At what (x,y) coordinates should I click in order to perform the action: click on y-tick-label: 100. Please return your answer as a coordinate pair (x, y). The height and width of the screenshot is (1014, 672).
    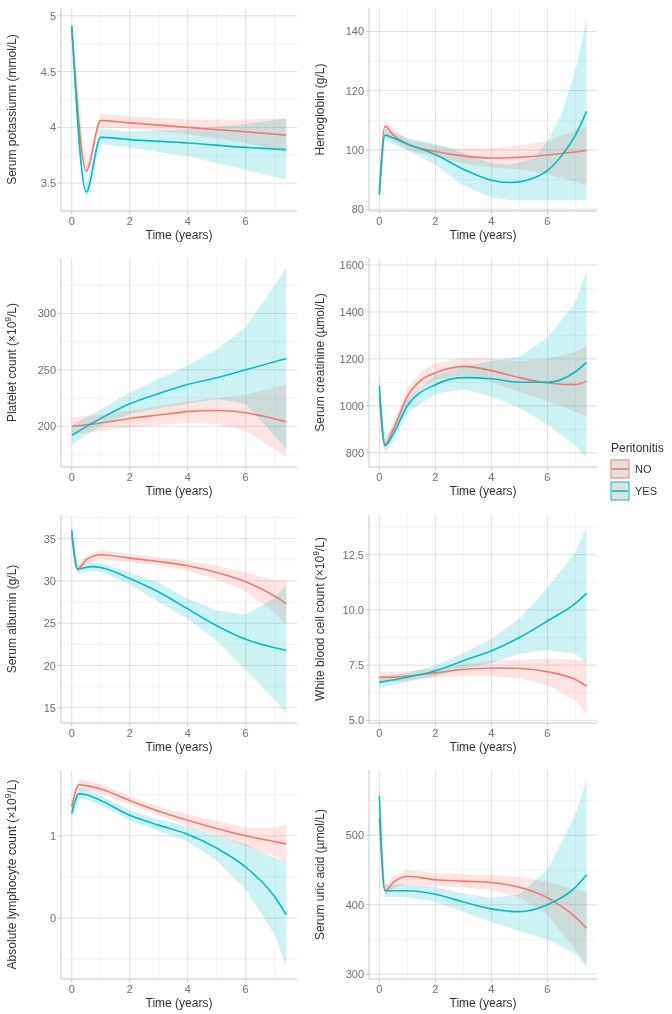
    Looking at the image, I should click on (354, 149).